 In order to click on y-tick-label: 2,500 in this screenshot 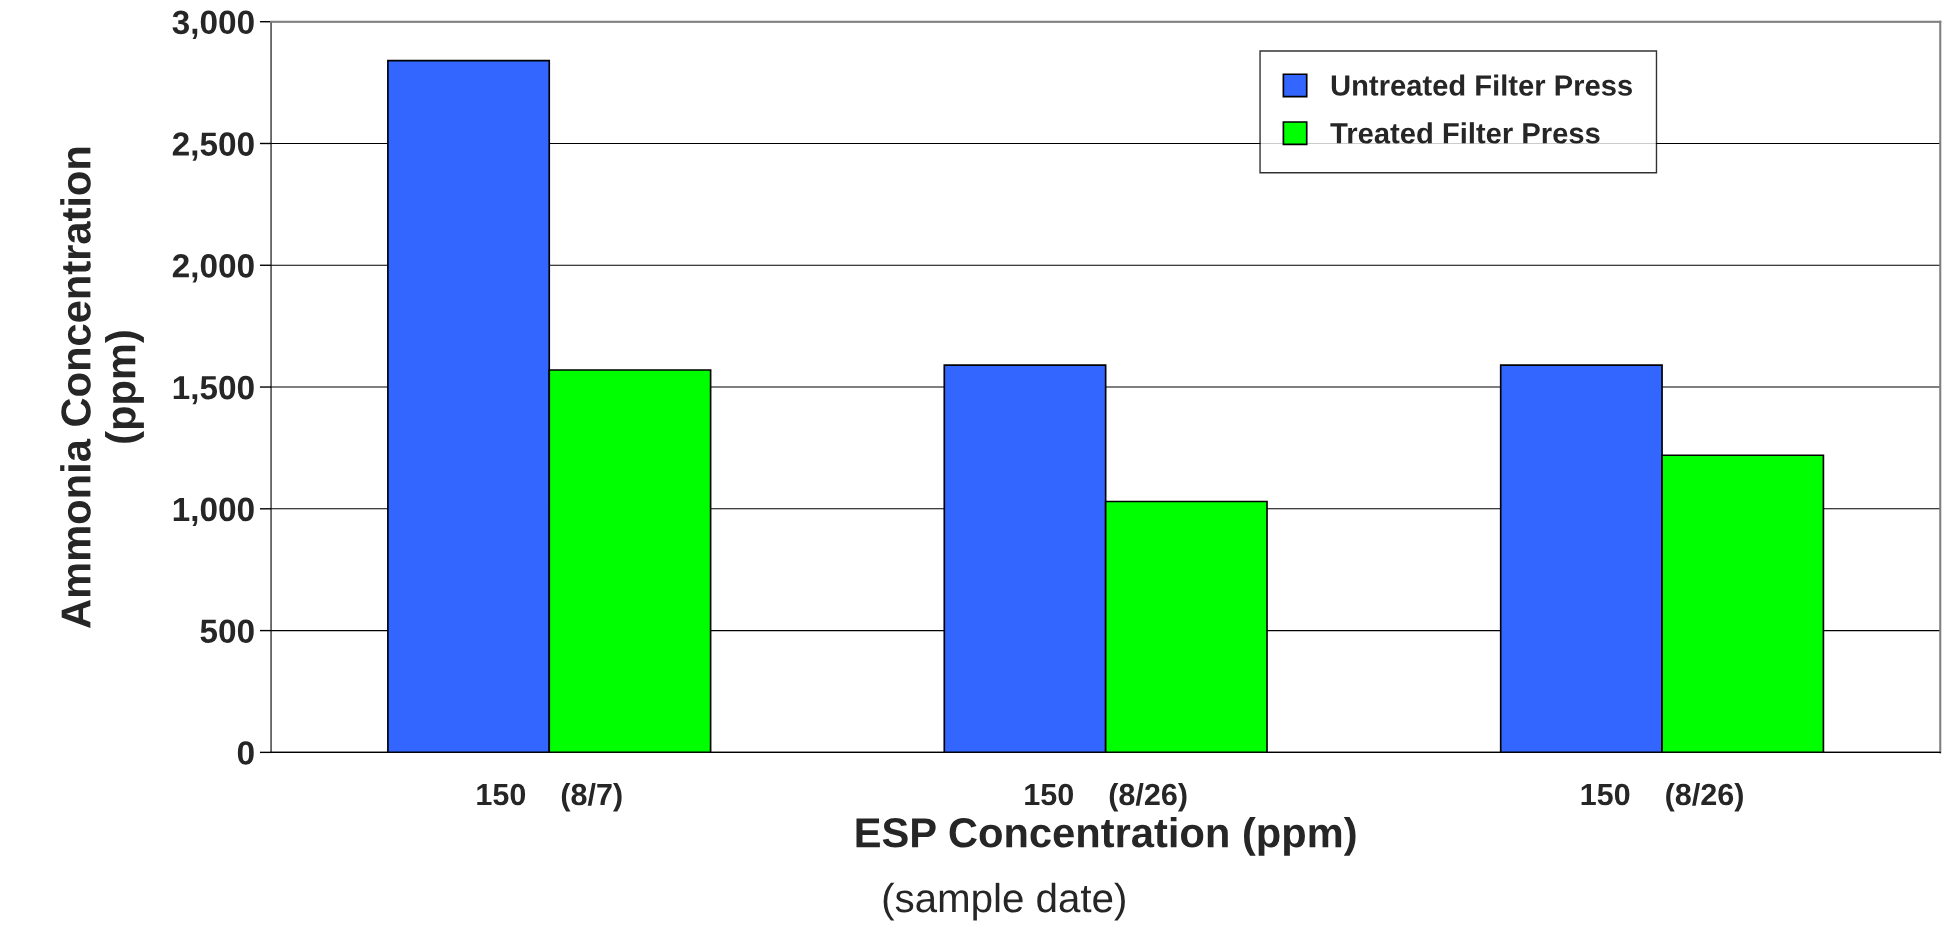, I will do `click(213, 146)`.